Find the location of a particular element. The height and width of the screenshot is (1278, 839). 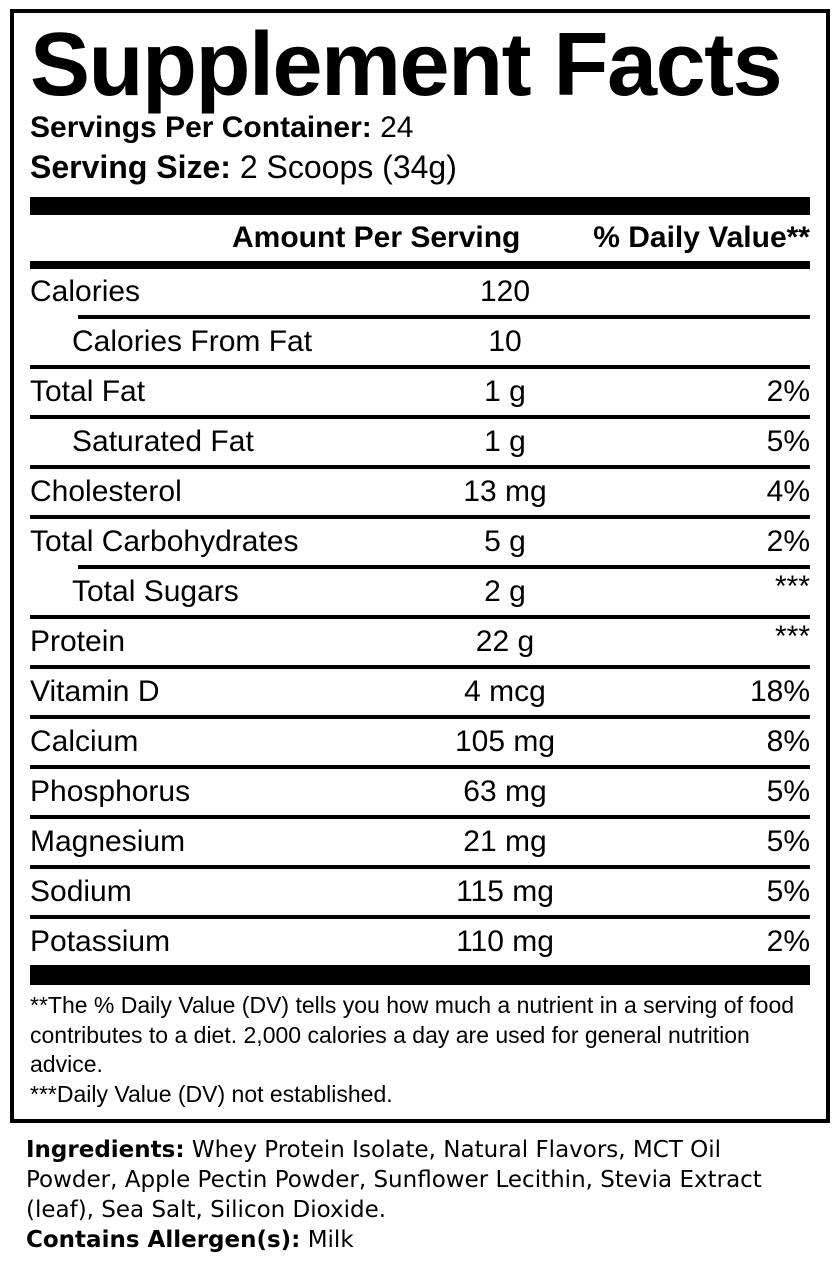

nutrient-row-total-sugars: Total Sugars 2 g *** is located at coordinates (420, 592).